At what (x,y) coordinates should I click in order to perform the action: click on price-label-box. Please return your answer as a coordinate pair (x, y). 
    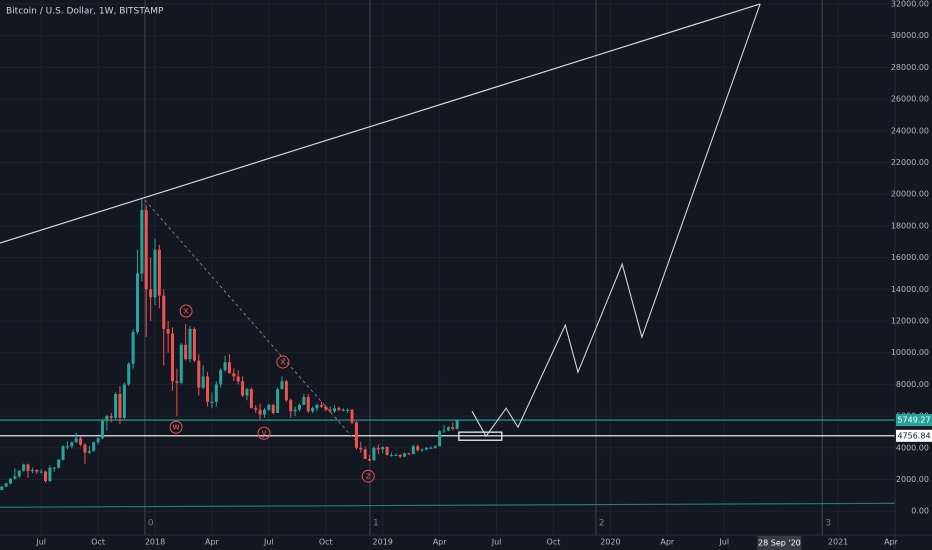
    Looking at the image, I should click on (914, 420).